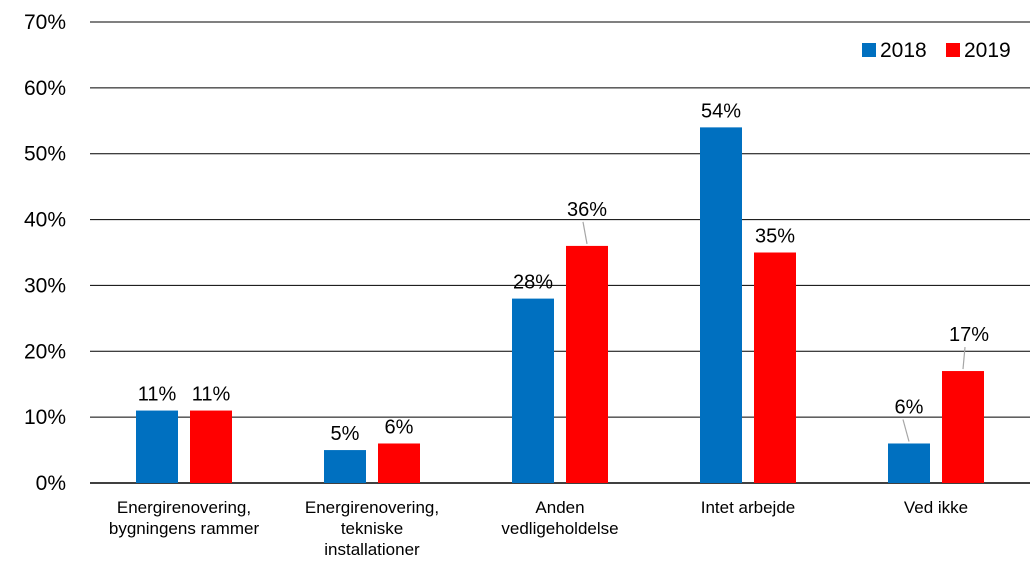 This screenshot has width=1033, height=565. I want to click on data-label-2018-1: 5%, so click(345, 434).